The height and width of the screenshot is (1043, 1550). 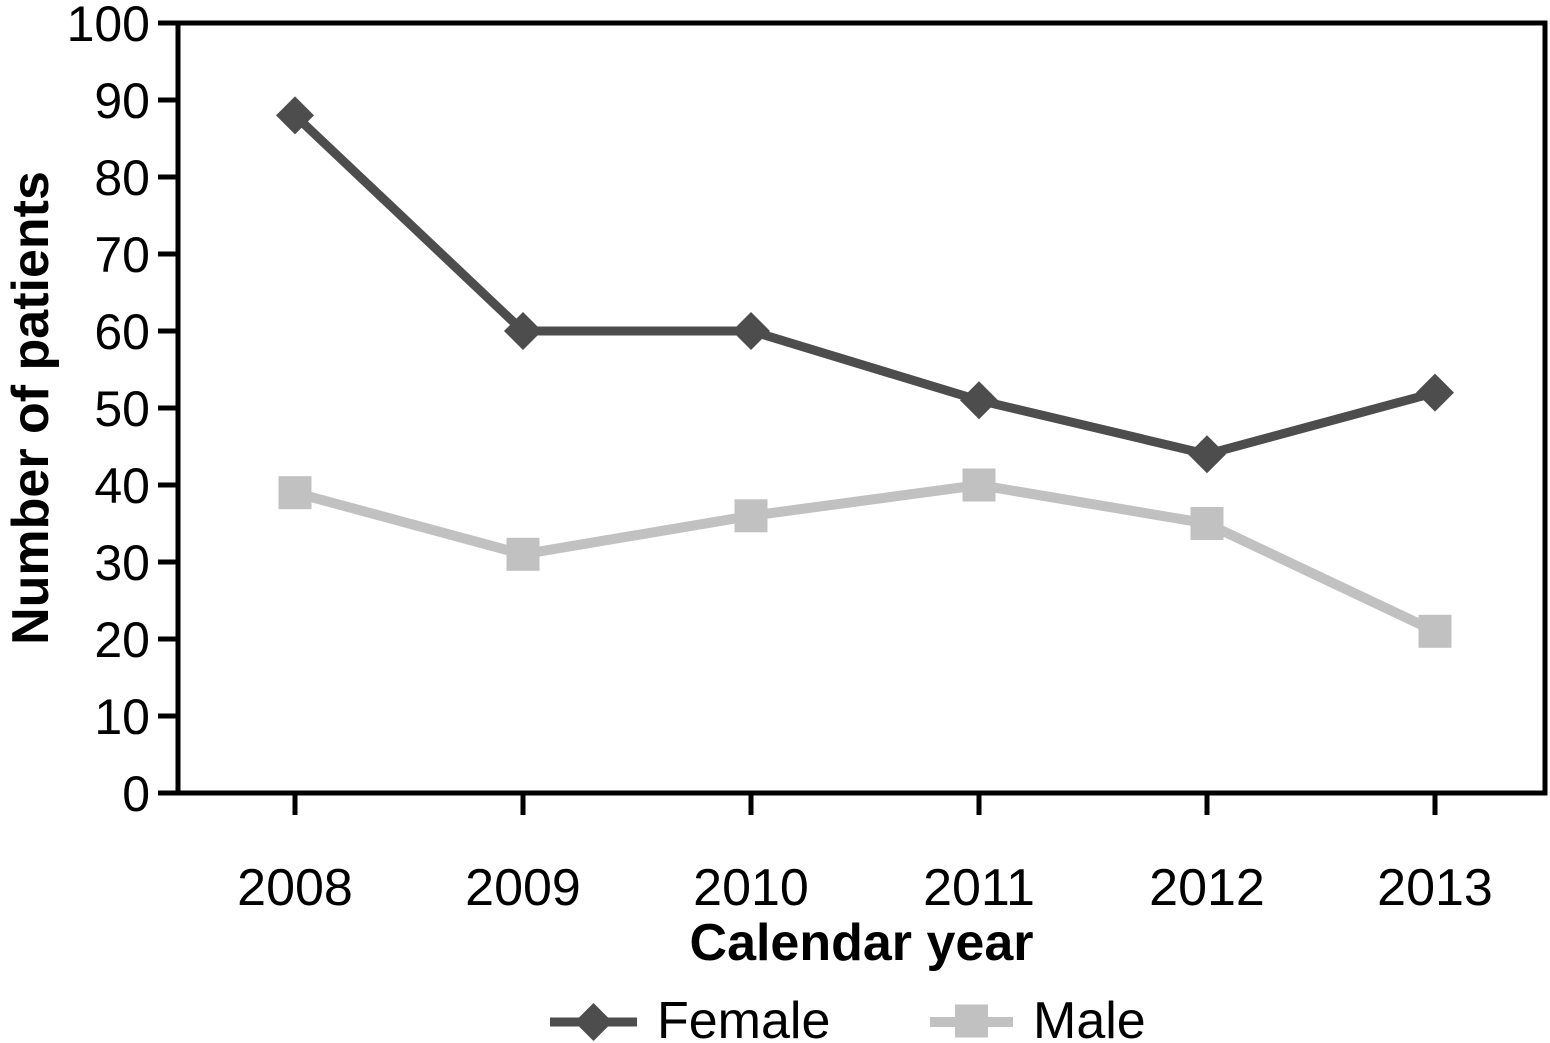 I want to click on series-female-marker-2012, so click(x=1207, y=454).